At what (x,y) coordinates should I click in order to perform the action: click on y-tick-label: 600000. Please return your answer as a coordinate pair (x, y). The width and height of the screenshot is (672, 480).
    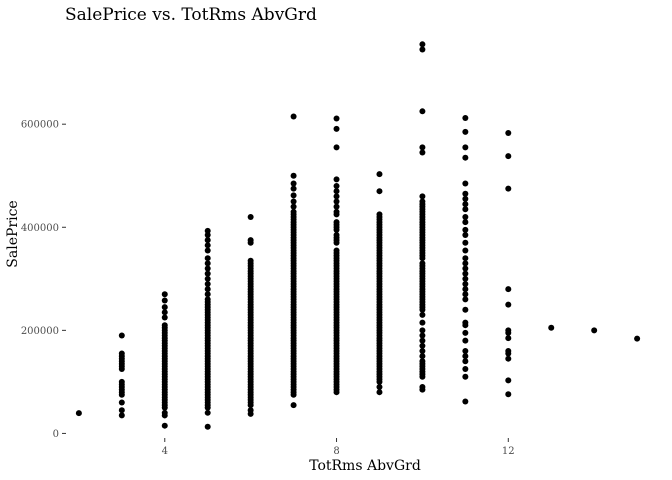
    Looking at the image, I should click on (40, 125).